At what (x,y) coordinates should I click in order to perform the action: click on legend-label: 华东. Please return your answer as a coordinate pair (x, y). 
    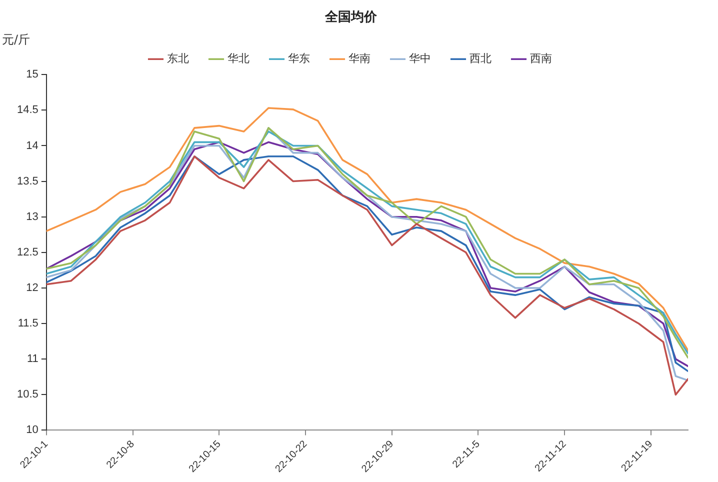
    Looking at the image, I should click on (299, 58).